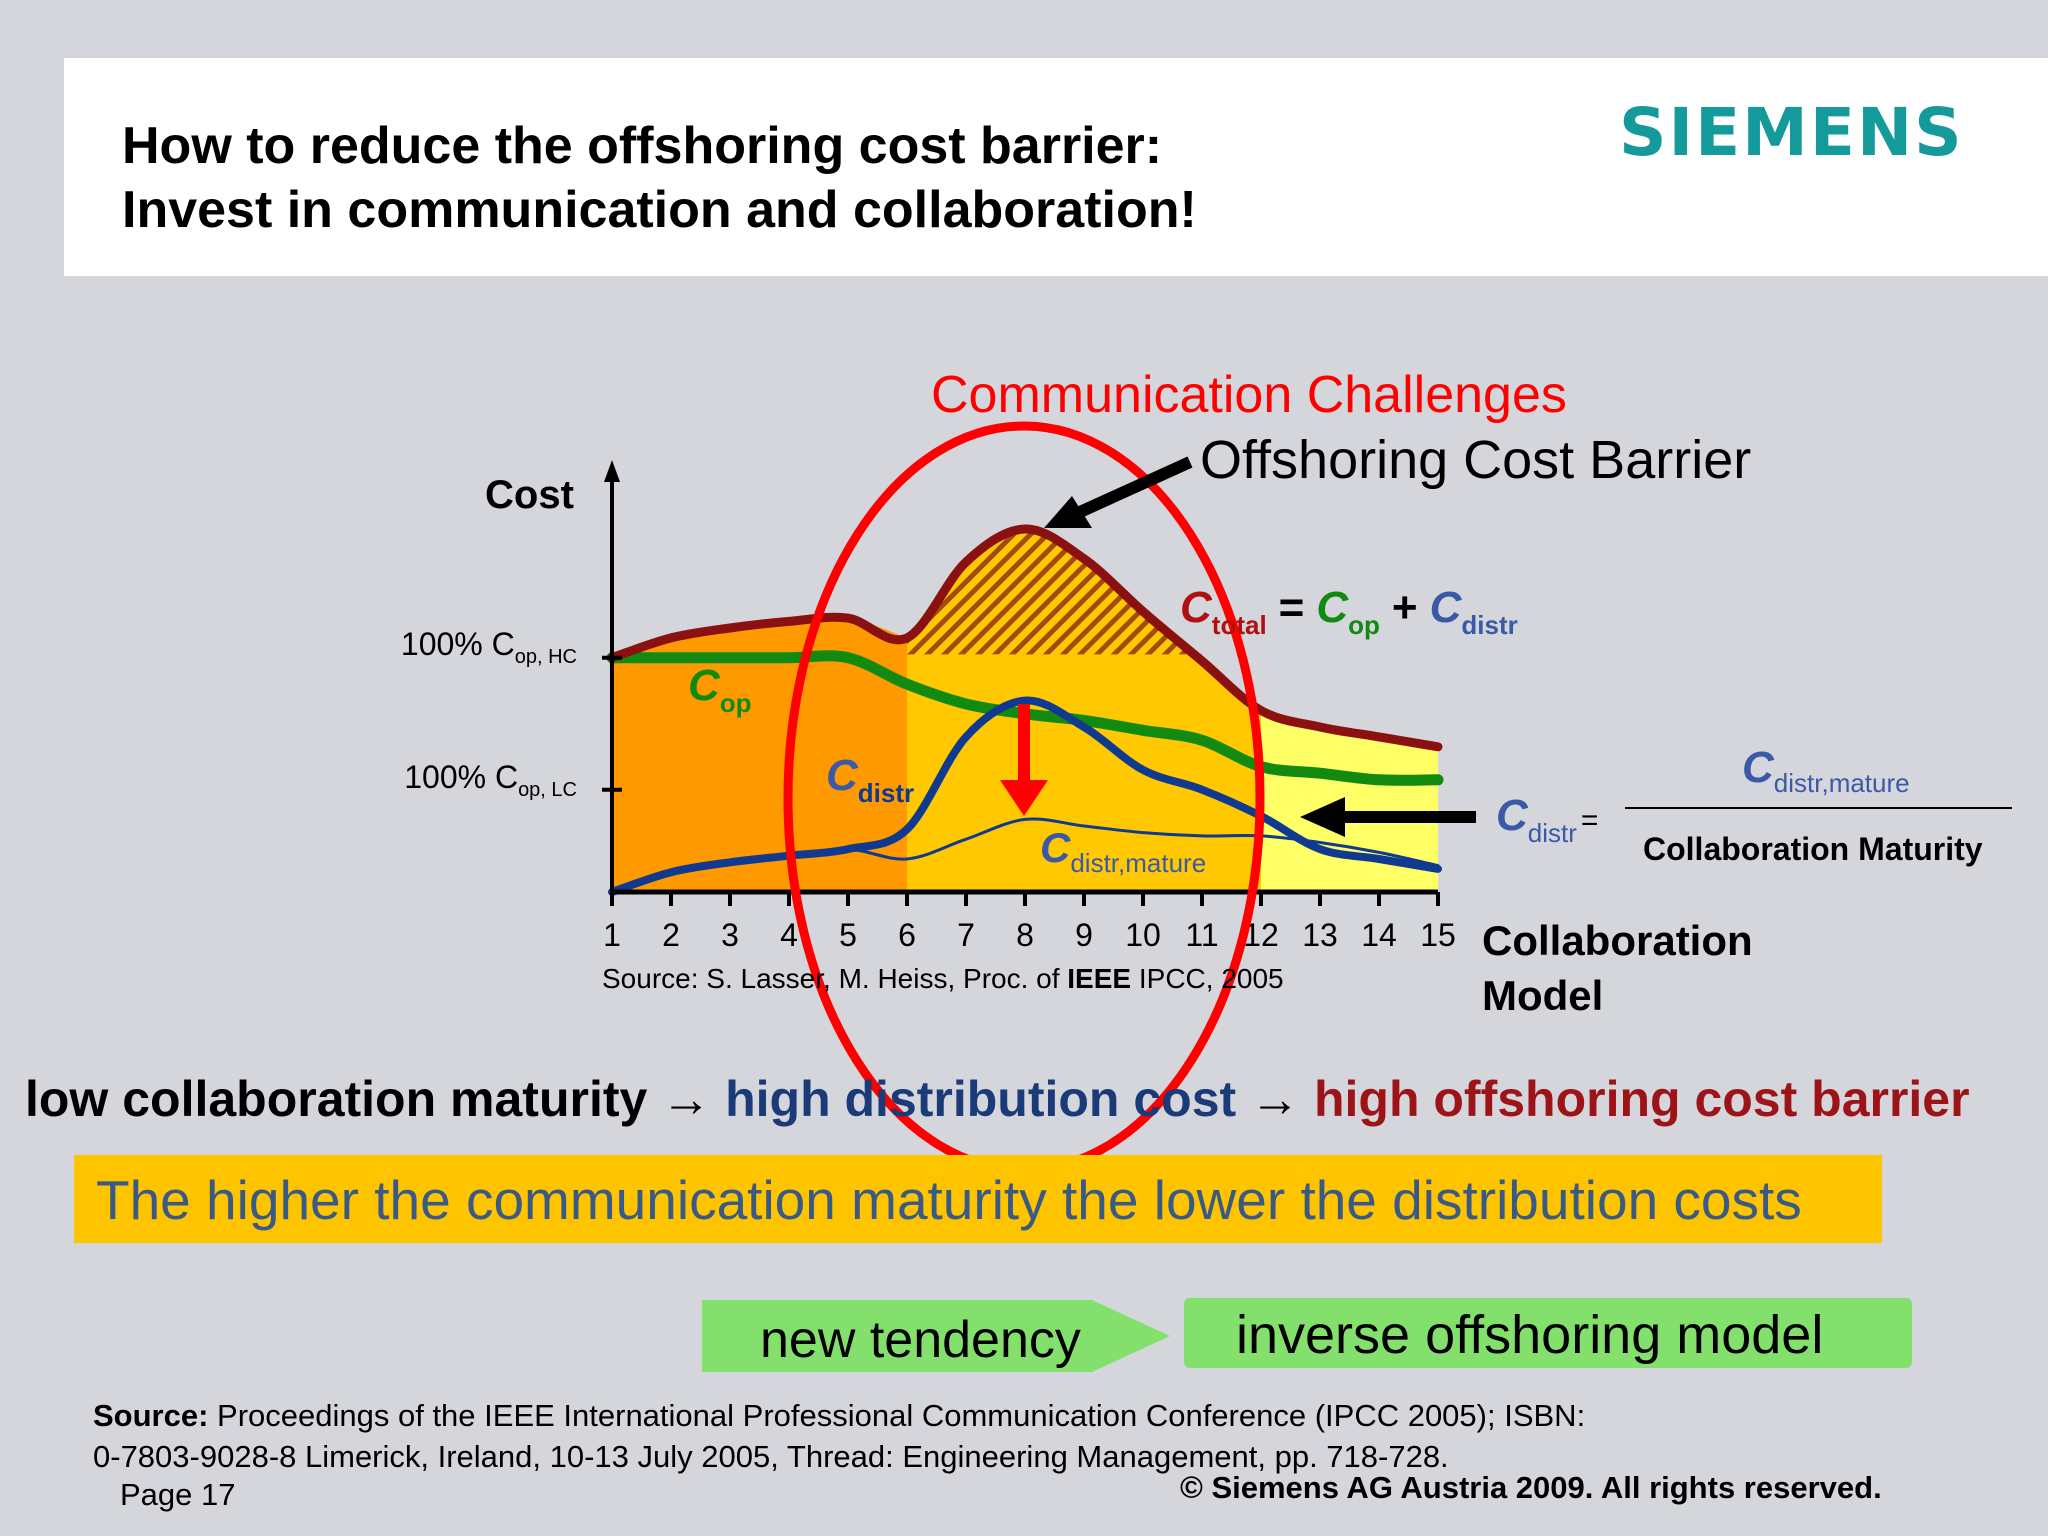 The width and height of the screenshot is (2048, 1536). I want to click on source-label: Source:, so click(150, 1415).